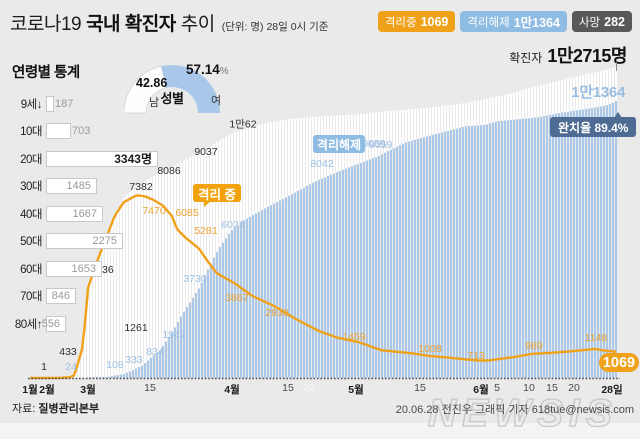 Image resolution: width=640 pixels, height=439 pixels. Describe the element at coordinates (275, 27) in the screenshot. I see `title-subtitle: (단위: 명) 28일 0시 기준` at that location.